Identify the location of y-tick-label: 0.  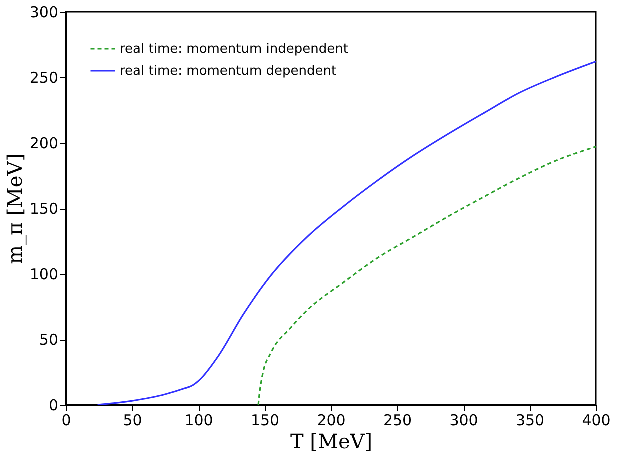
(53, 405).